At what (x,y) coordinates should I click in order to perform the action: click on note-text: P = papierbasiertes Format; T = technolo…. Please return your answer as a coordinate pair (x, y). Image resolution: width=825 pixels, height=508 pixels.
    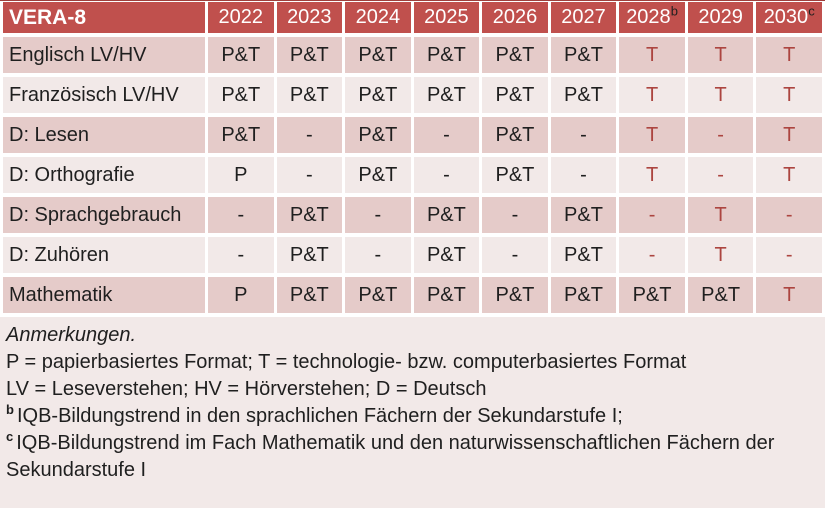
    Looking at the image, I should click on (346, 362).